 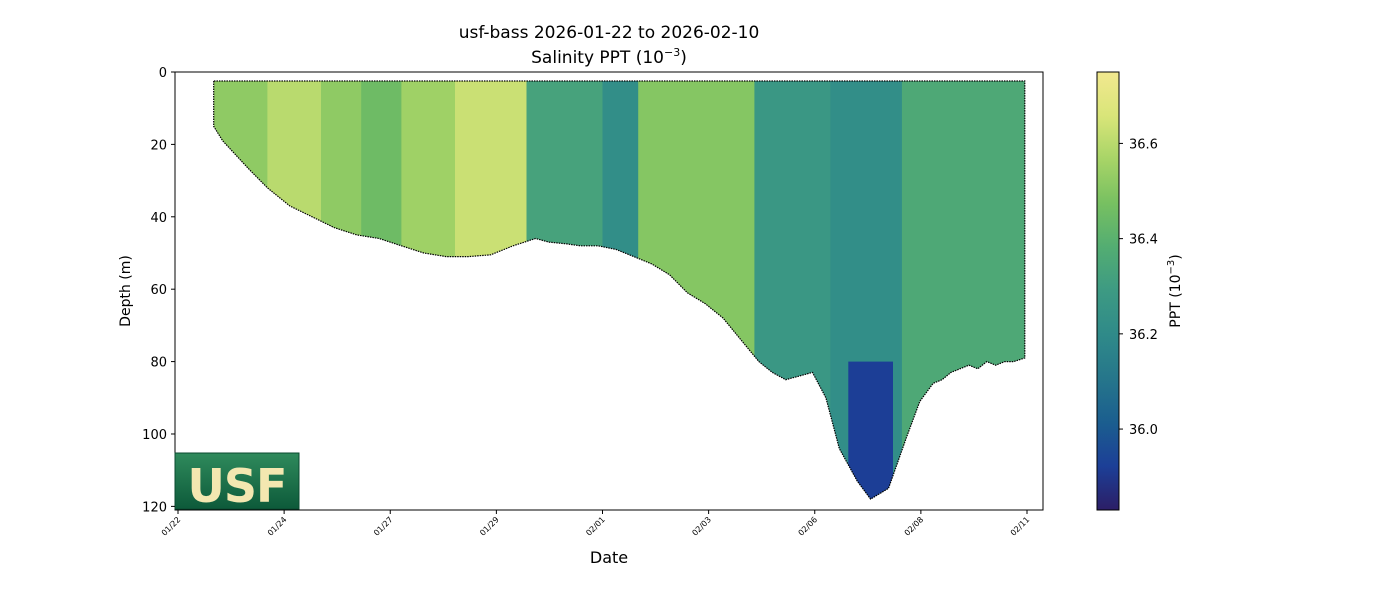 What do you see at coordinates (683, 58) in the screenshot?
I see `subtitle-suffix: )` at bounding box center [683, 58].